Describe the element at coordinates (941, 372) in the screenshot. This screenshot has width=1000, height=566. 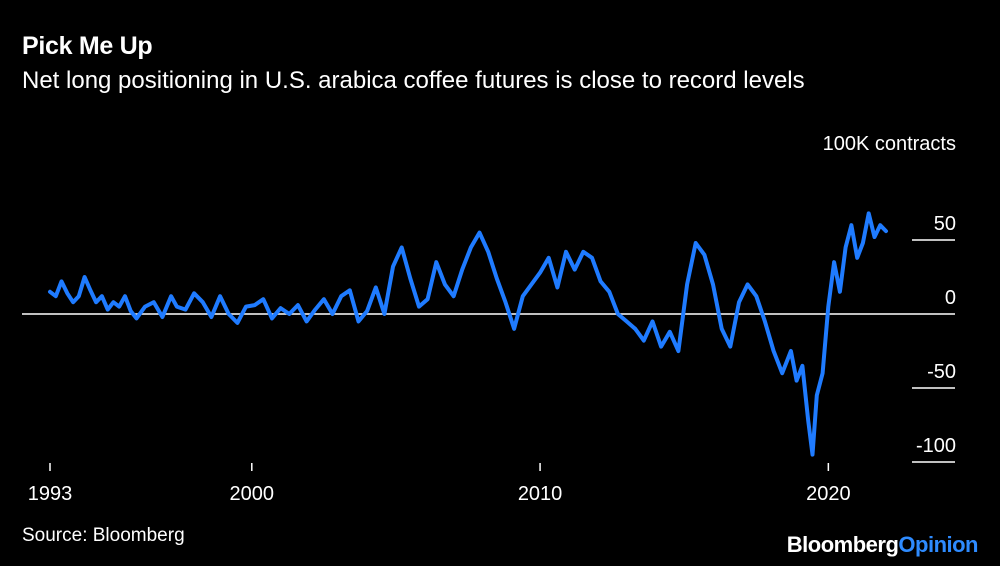
I see `y-tick-label: -50` at that location.